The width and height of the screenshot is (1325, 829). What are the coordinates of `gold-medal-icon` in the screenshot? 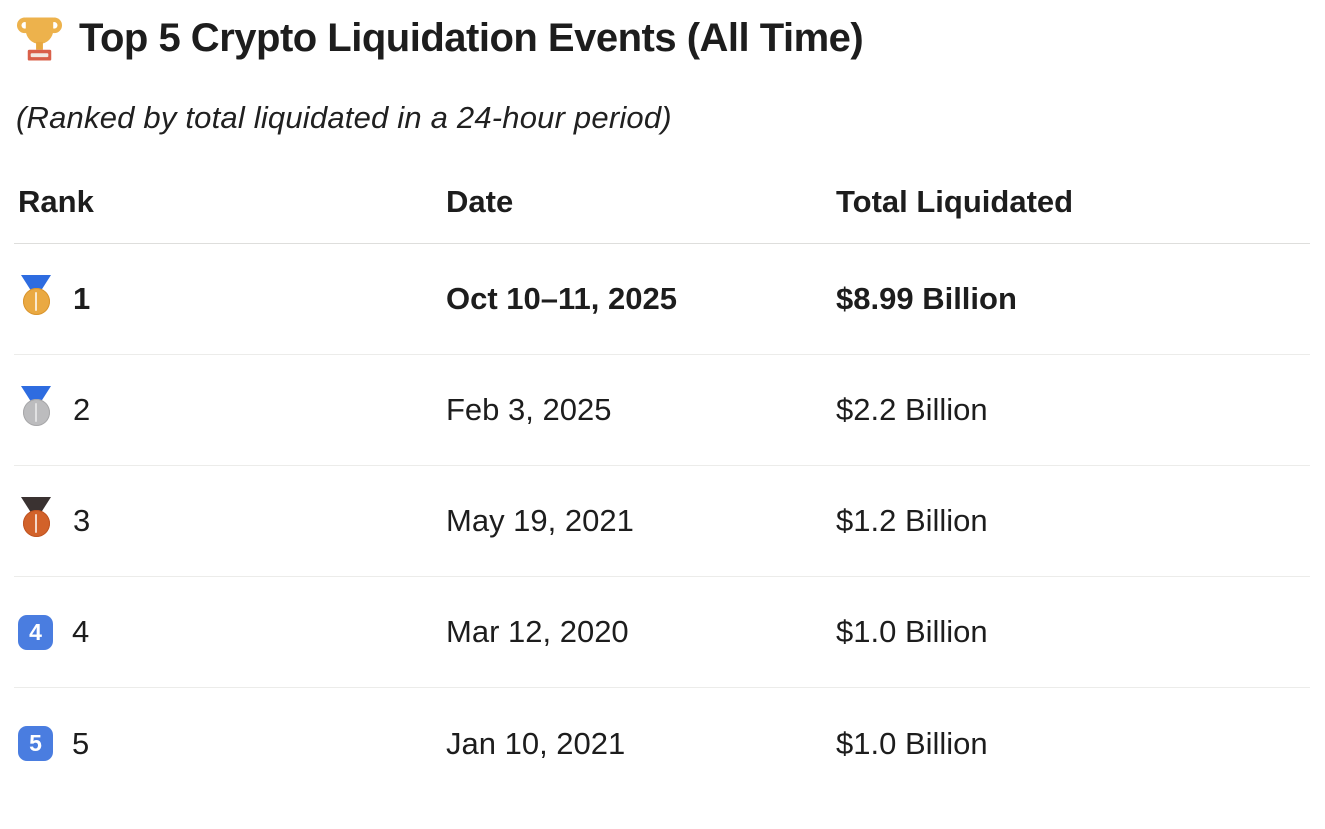 It's located at (36, 299).